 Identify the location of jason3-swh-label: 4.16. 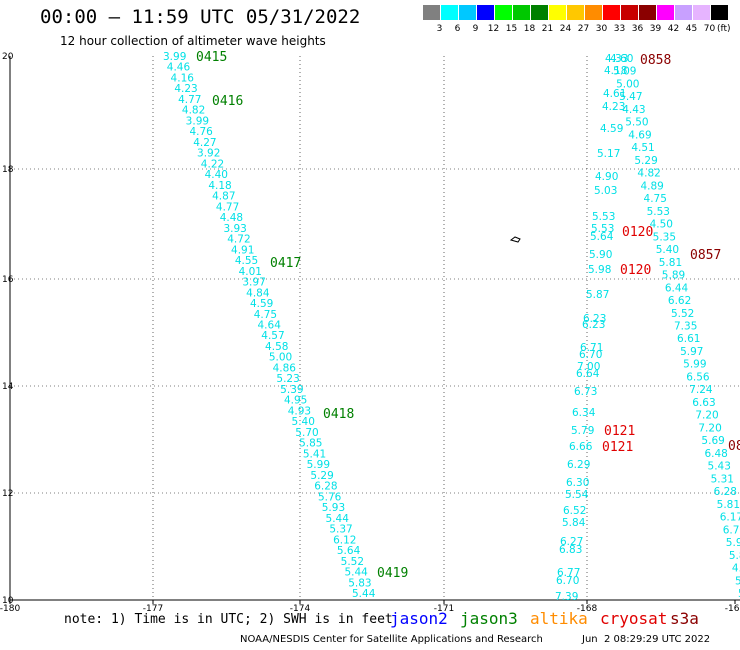
(183, 78).